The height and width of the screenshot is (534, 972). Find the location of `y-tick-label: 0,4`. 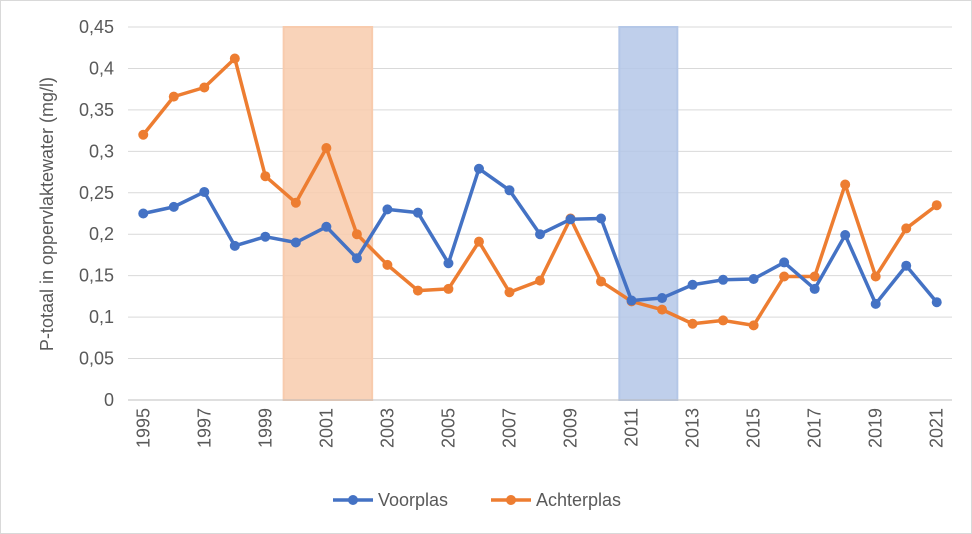

y-tick-label: 0,4 is located at coordinates (101, 68).